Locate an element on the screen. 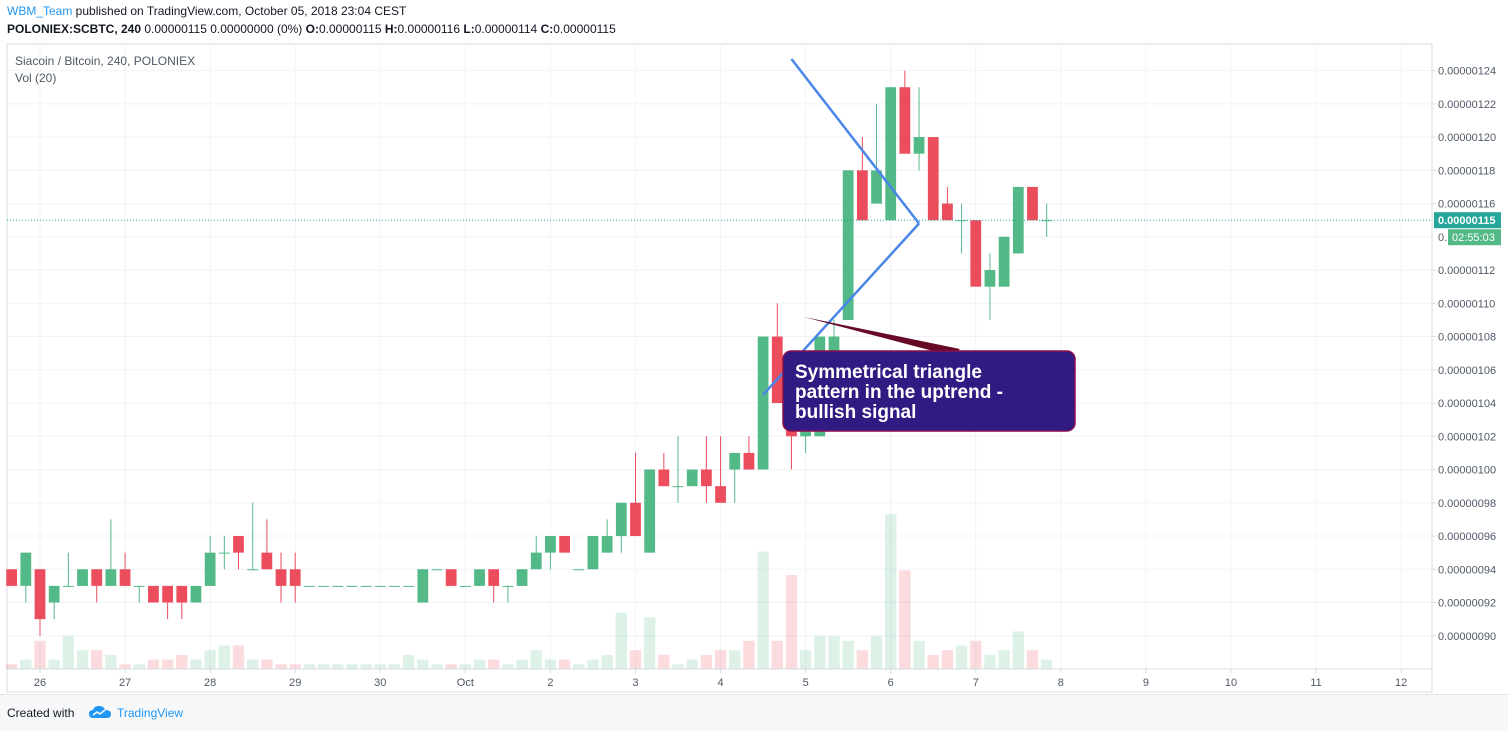 This screenshot has width=1508, height=731. callout-text-line: Symmetrical triangle is located at coordinates (888, 372).